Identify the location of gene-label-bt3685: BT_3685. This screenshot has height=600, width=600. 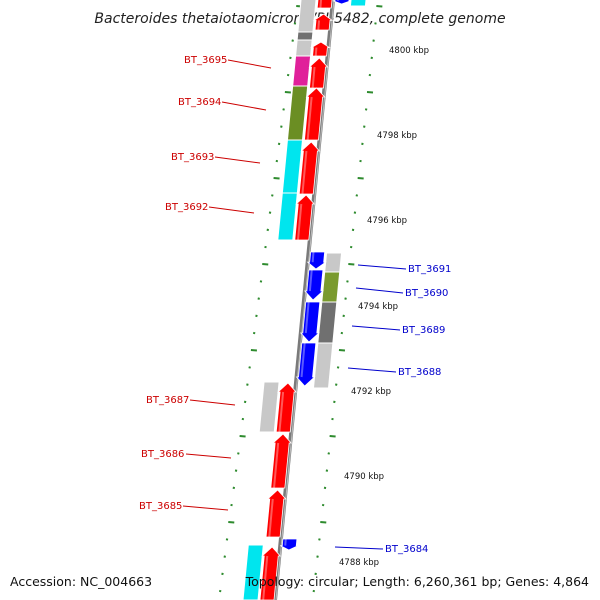
(160, 506).